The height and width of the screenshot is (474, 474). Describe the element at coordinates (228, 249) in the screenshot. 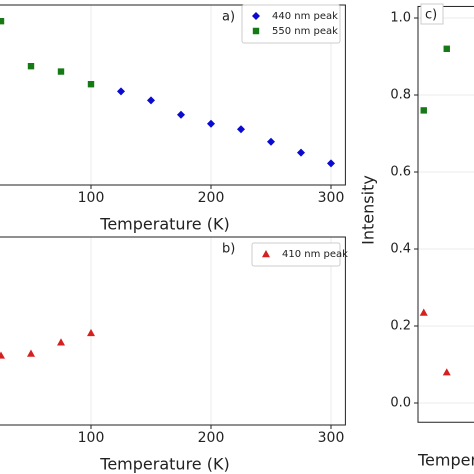

I see `panel-label: b)` at that location.